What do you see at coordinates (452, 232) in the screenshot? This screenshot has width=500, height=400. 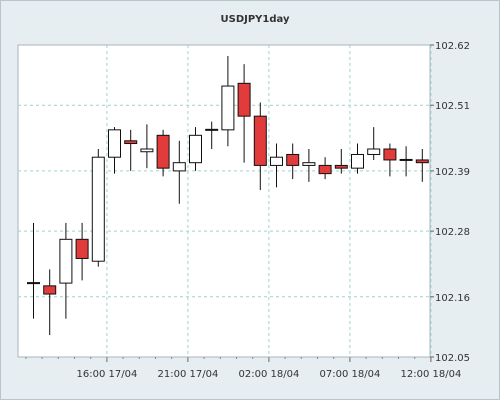 I see `y-tick-label: 102.28` at bounding box center [452, 232].